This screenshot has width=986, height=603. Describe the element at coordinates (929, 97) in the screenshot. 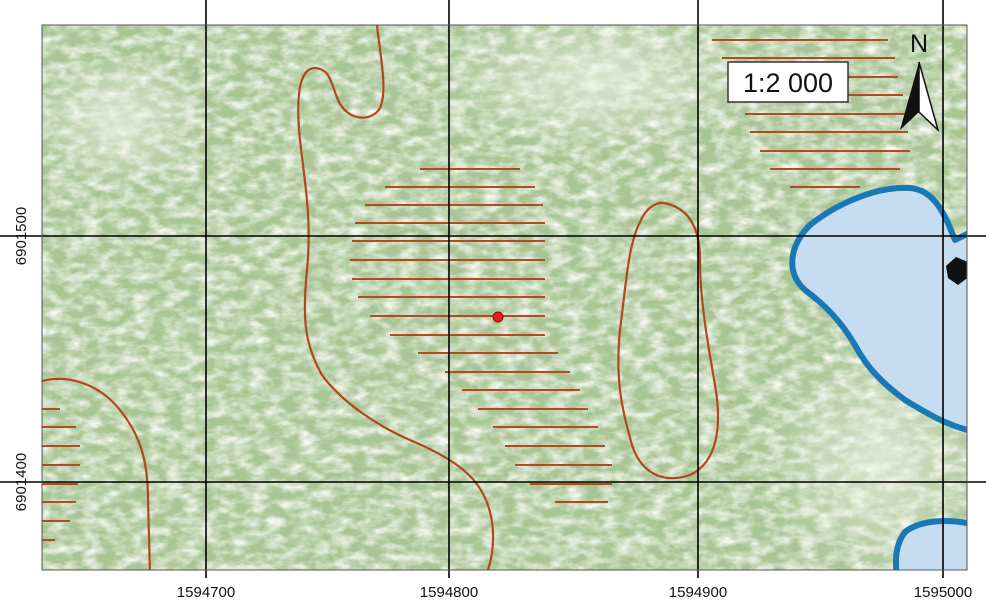

I see `north-arrow-right-icon` at that location.